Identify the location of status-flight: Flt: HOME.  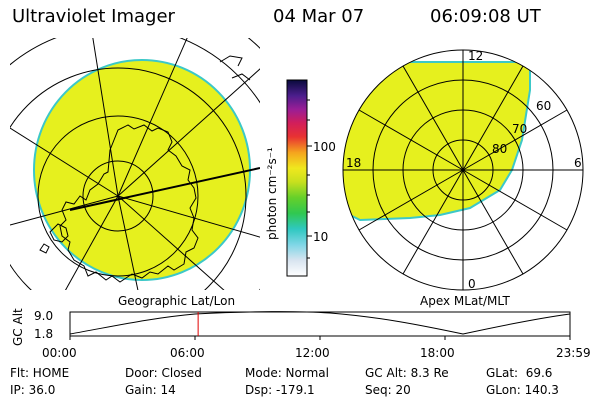
(40, 373).